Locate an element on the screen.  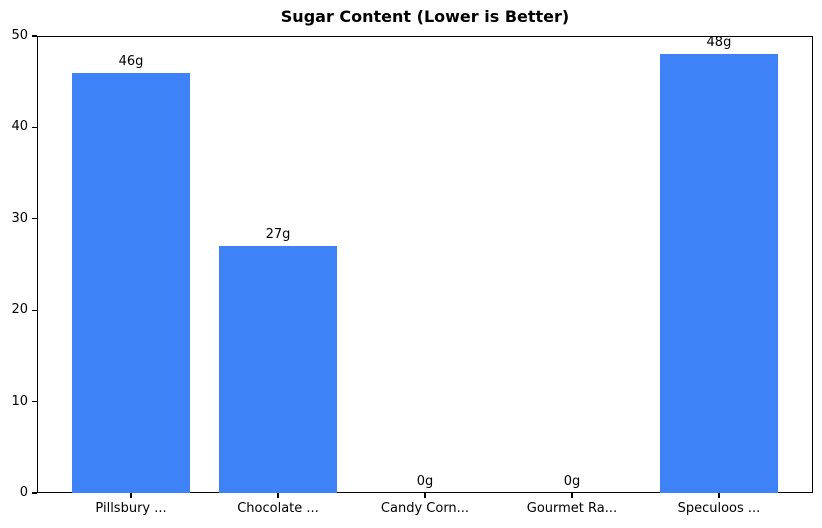
y-tick-label: 10 is located at coordinates (19, 401).